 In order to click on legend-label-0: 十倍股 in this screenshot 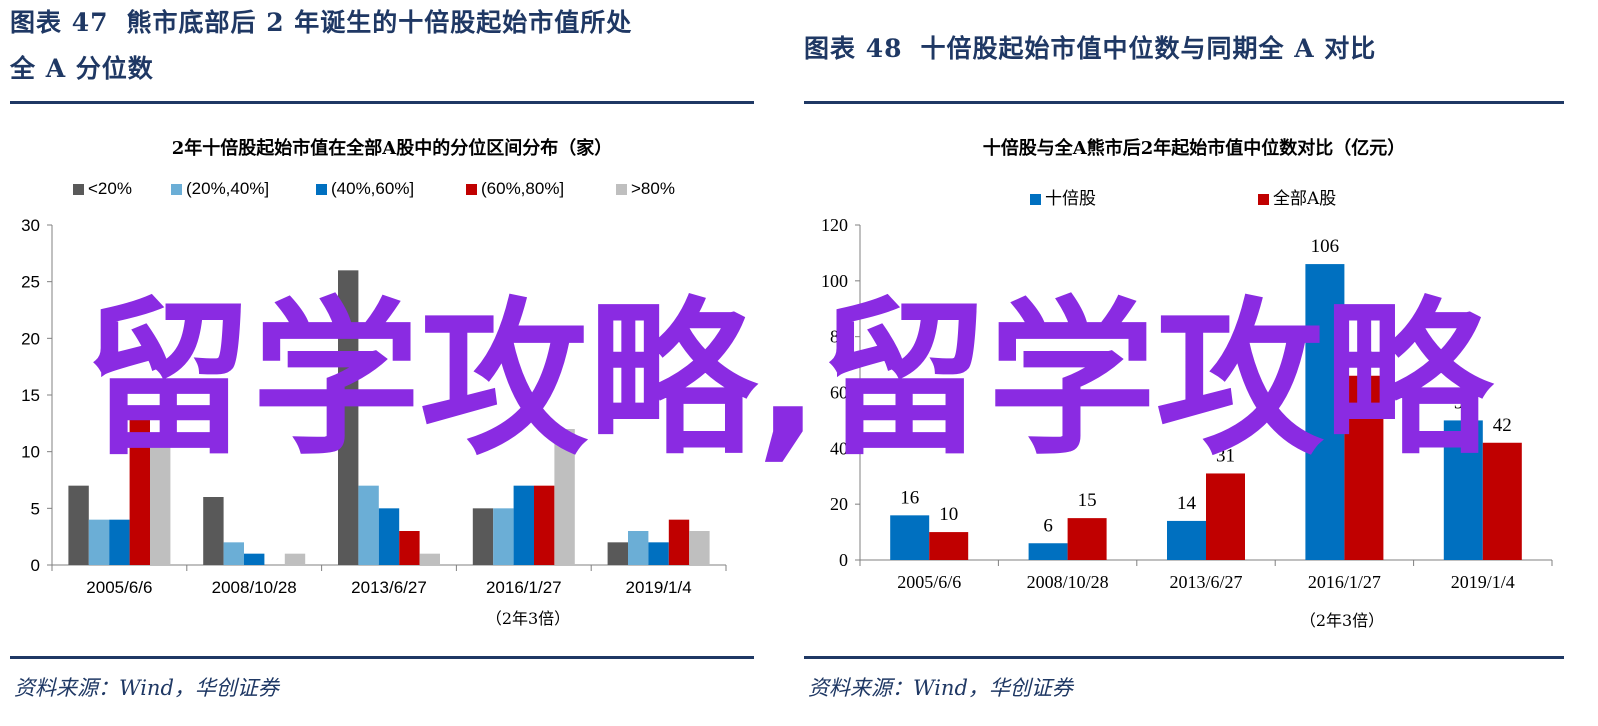, I will do `click(1070, 199)`.